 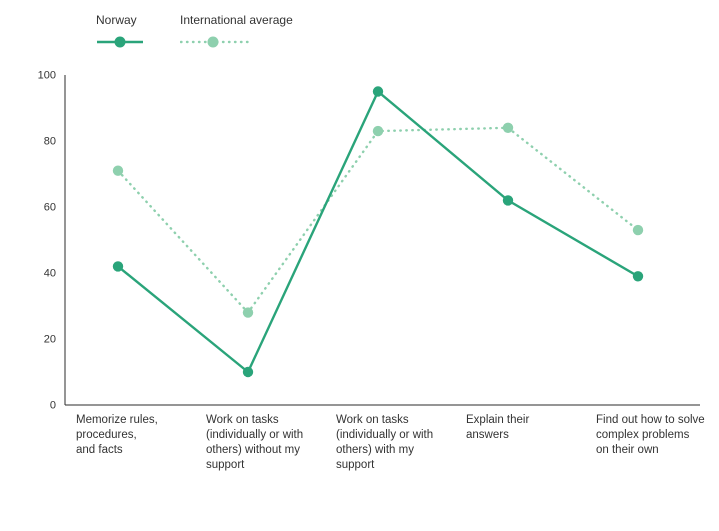 I want to click on x-category-label: others) without my, so click(x=253, y=450).